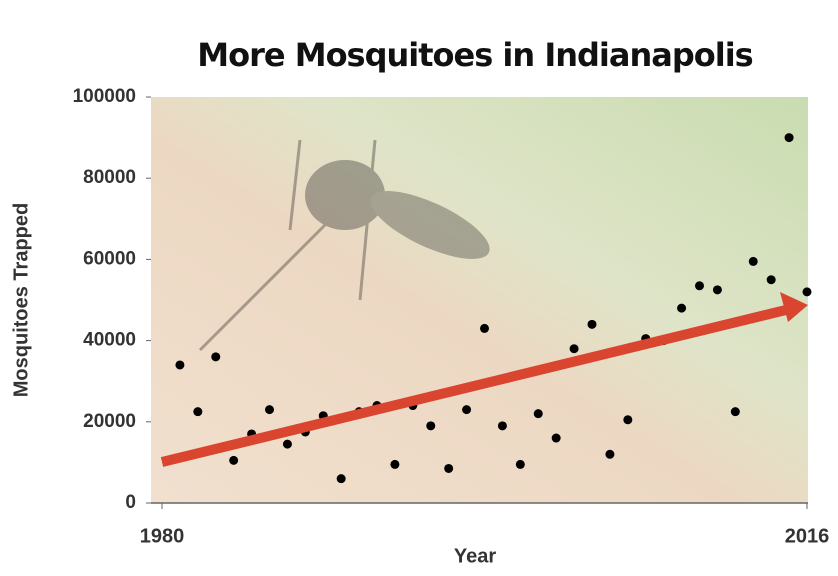 The height and width of the screenshot is (576, 838). What do you see at coordinates (109, 258) in the screenshot?
I see `y-tick-label: 60000` at bounding box center [109, 258].